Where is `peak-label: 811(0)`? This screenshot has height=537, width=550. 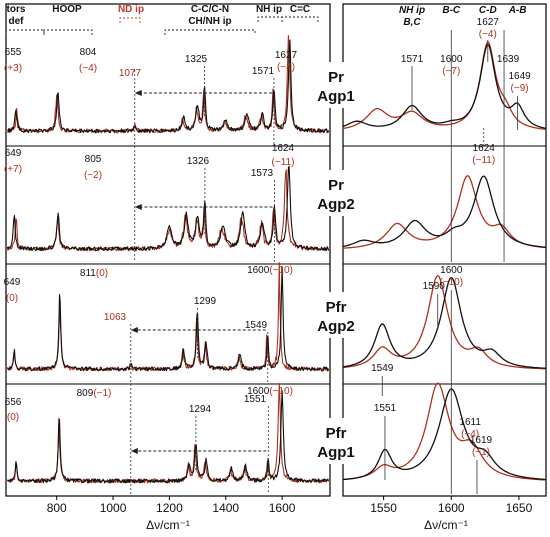 peak-label: 811(0) is located at coordinates (94, 273).